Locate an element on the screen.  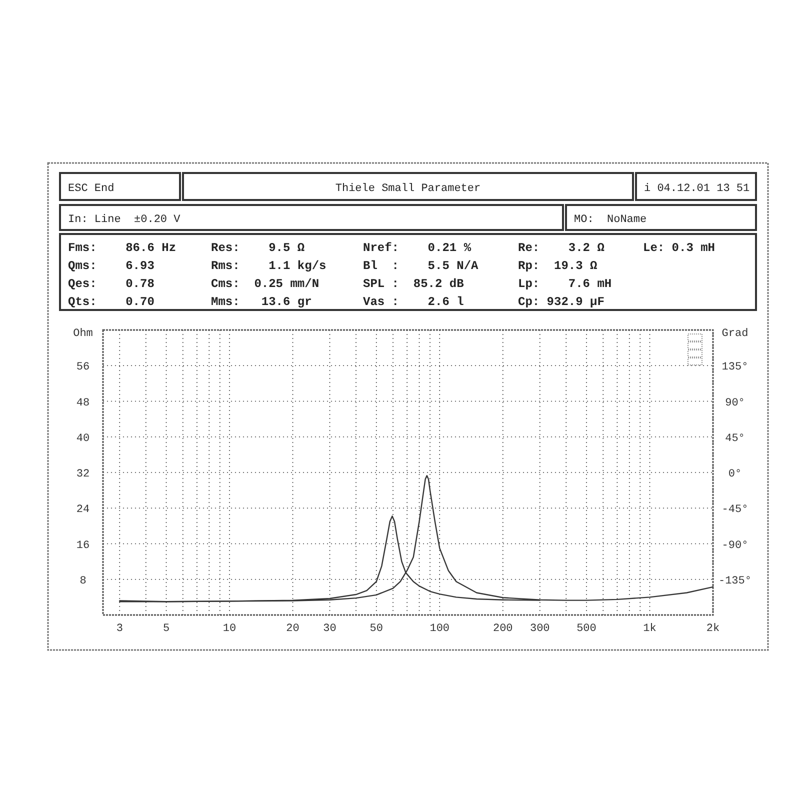
x-tick-label: 5 is located at coordinates (166, 629).